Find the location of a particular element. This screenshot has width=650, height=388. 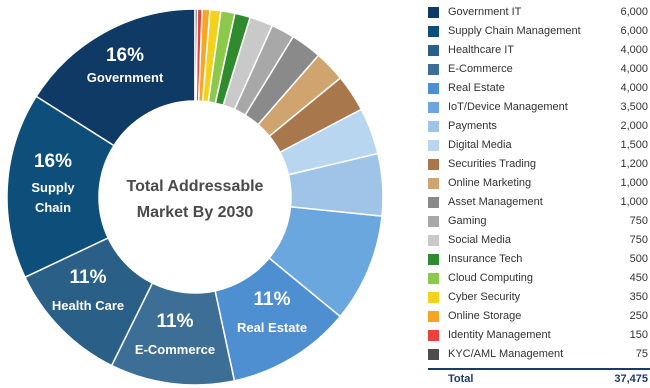

legend-label: Social Media is located at coordinates (479, 240).